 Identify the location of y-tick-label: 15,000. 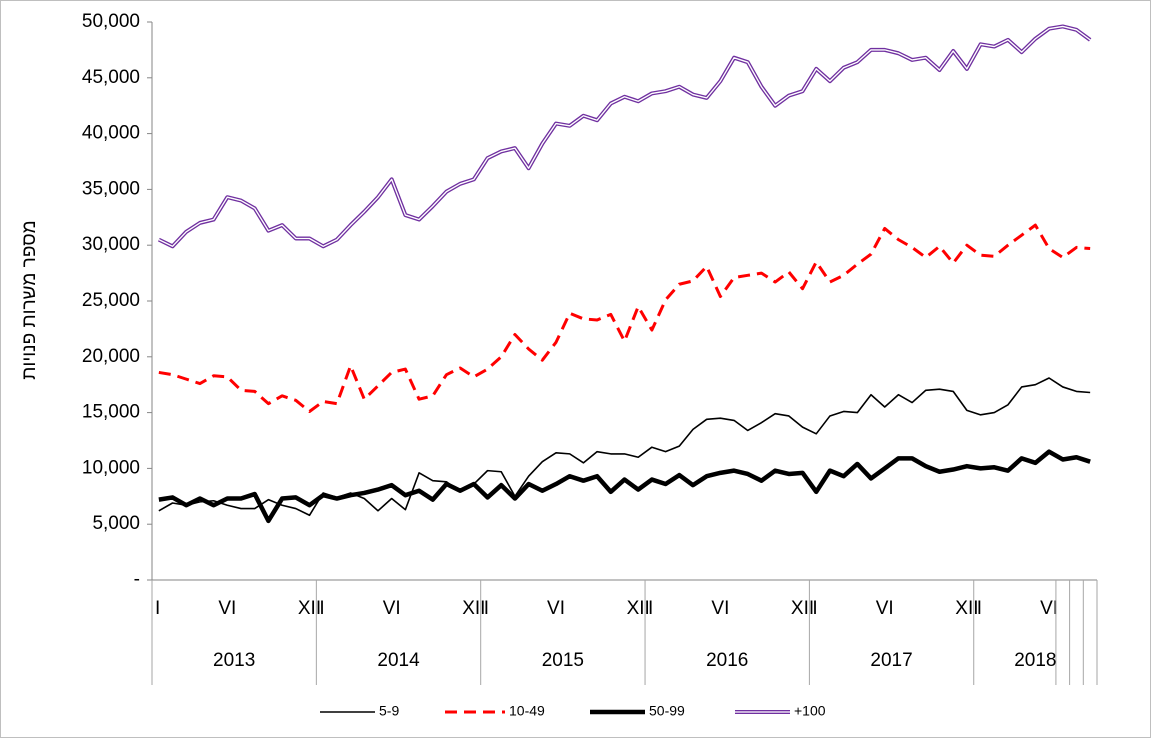
(111, 412).